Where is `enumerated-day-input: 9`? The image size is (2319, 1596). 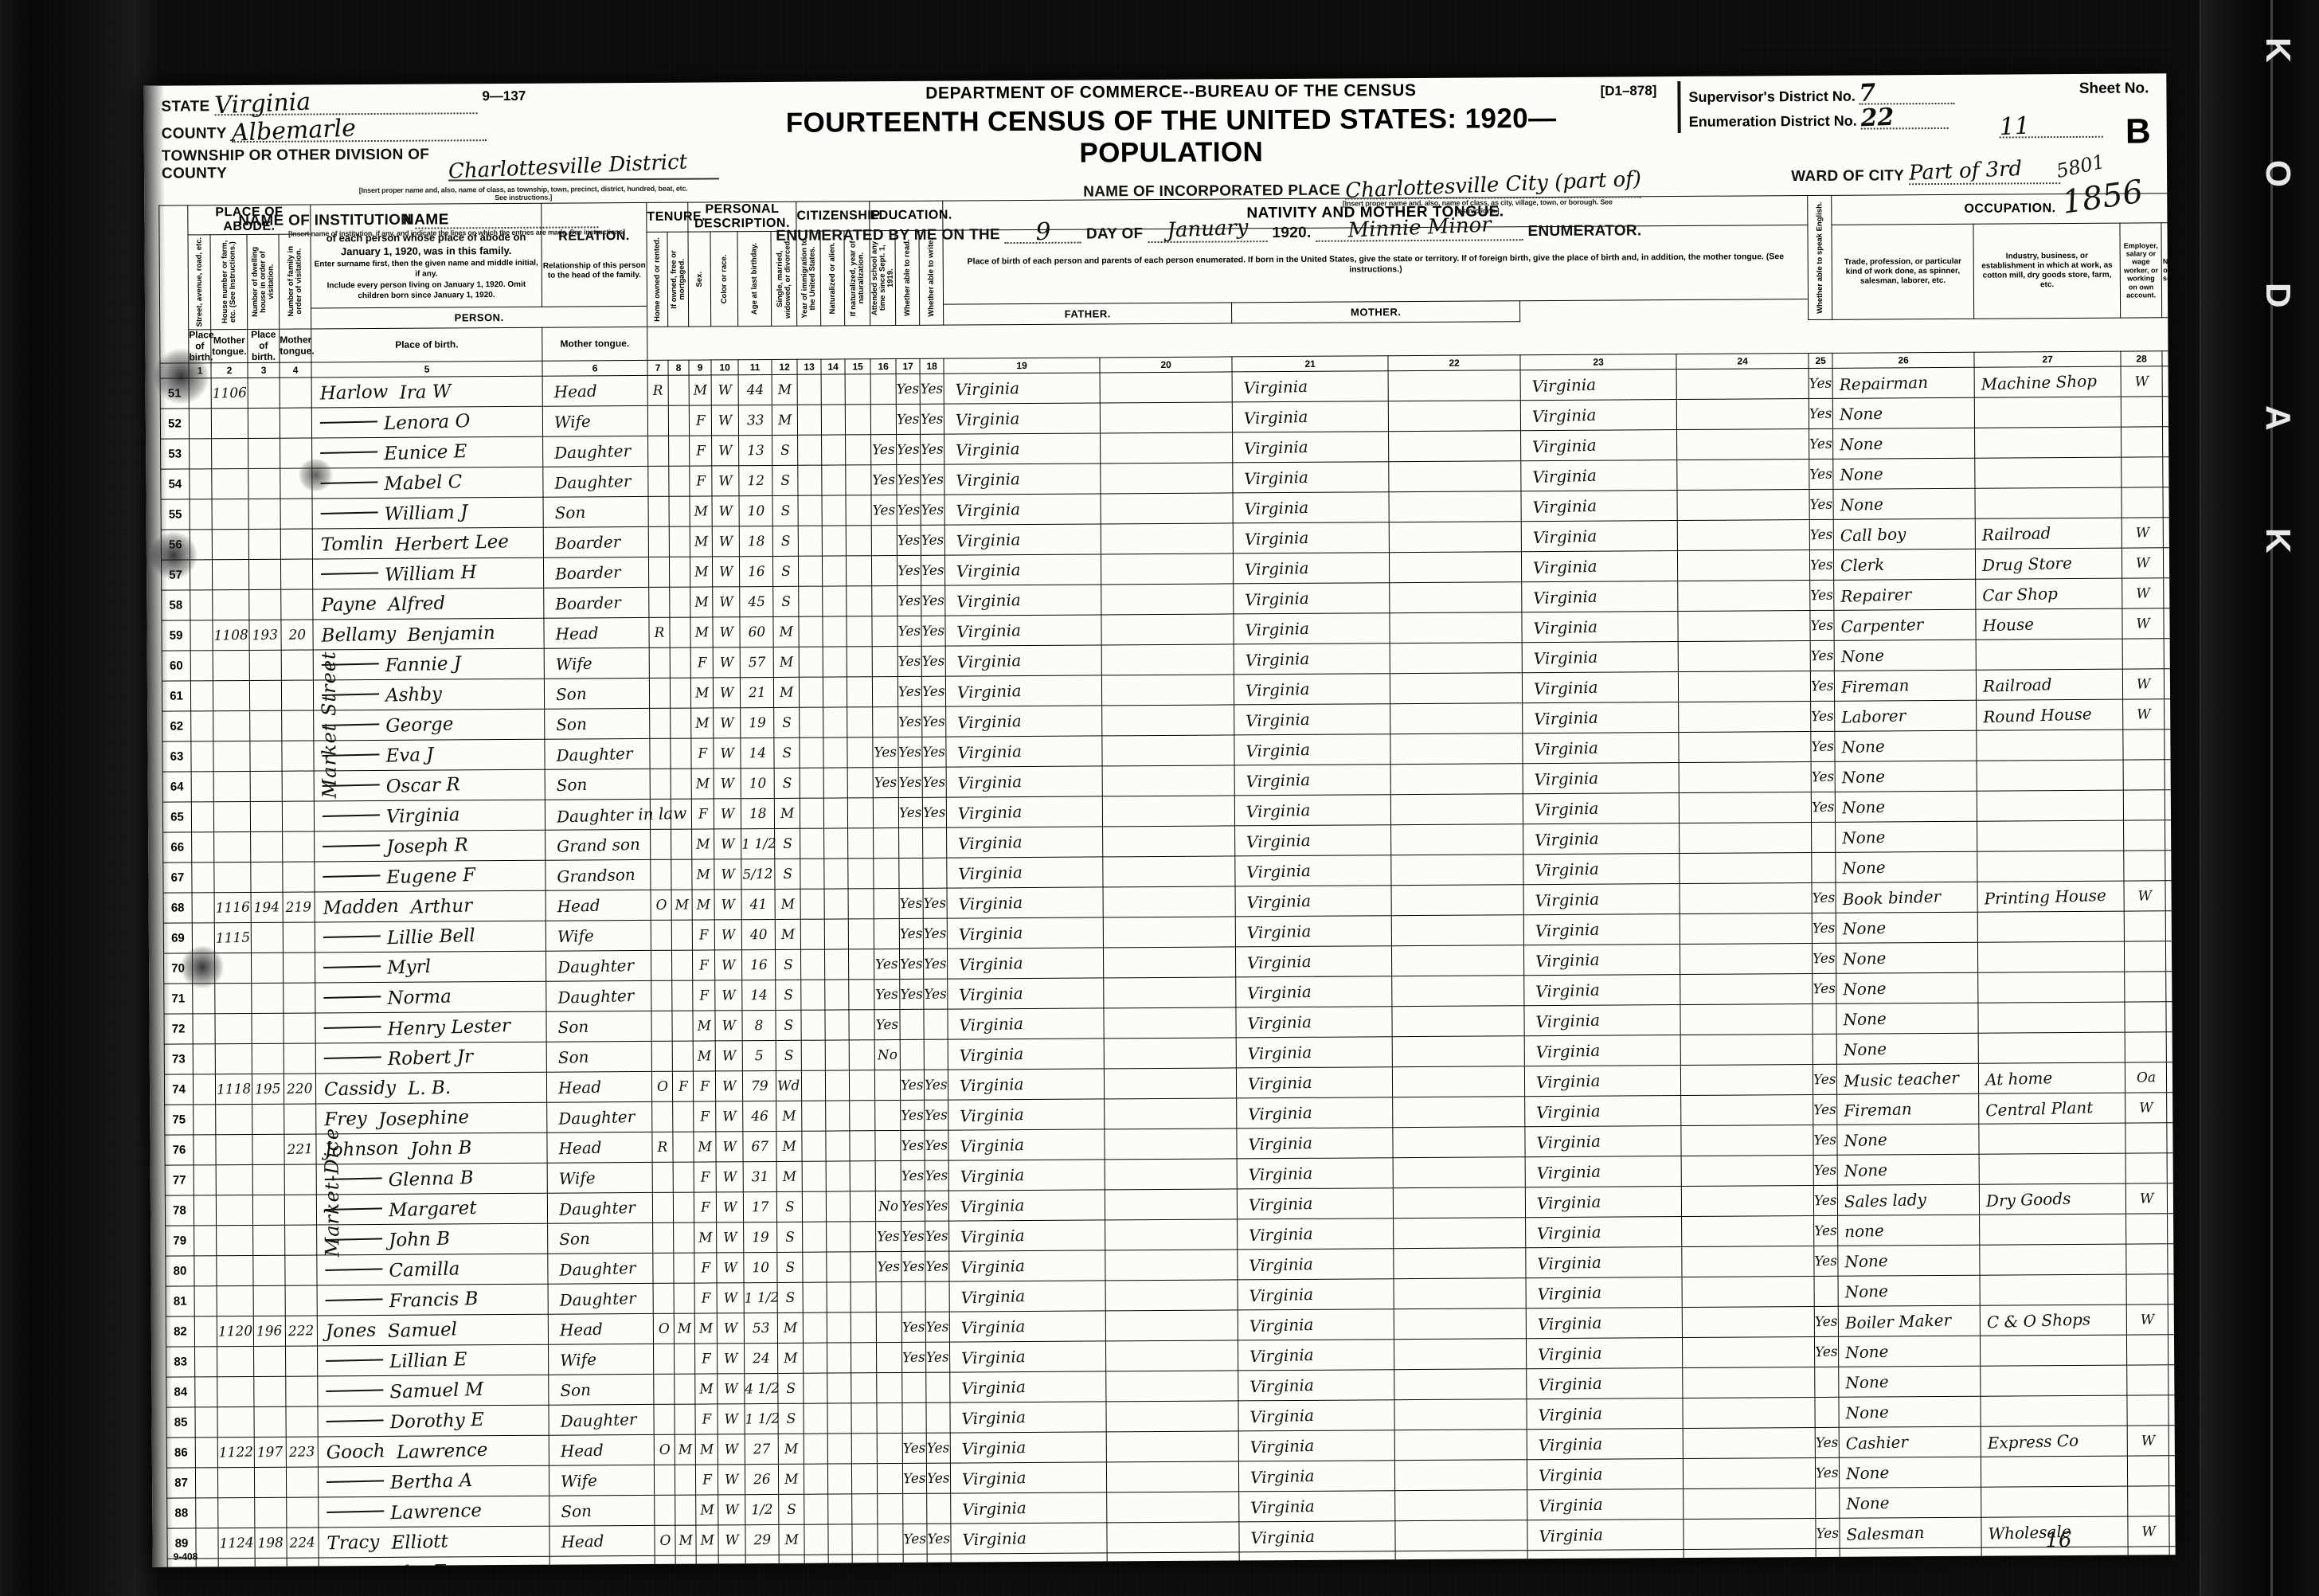 enumerated-day-input: 9 is located at coordinates (1043, 232).